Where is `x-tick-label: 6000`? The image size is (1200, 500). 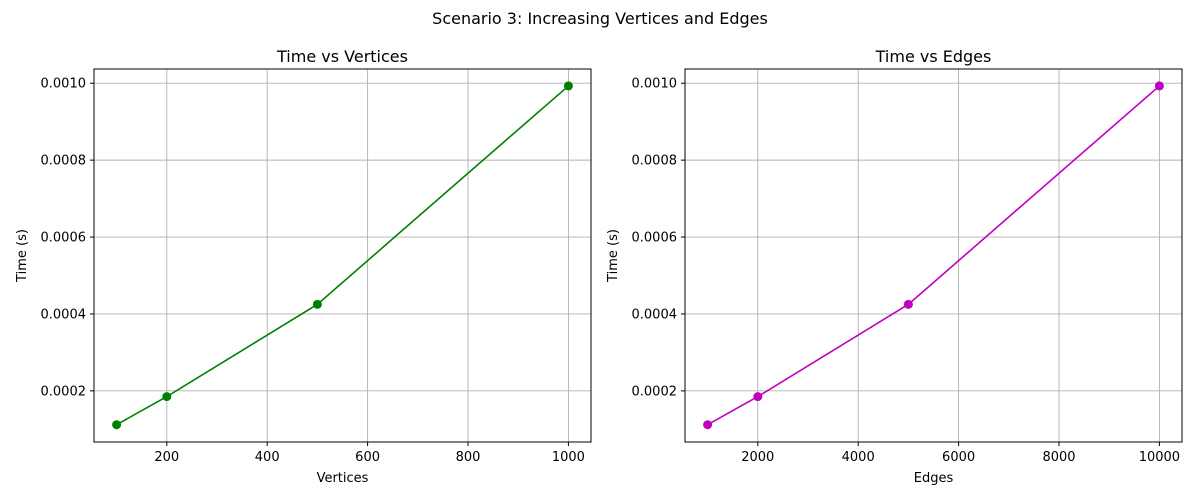 x-tick-label: 6000 is located at coordinates (958, 457).